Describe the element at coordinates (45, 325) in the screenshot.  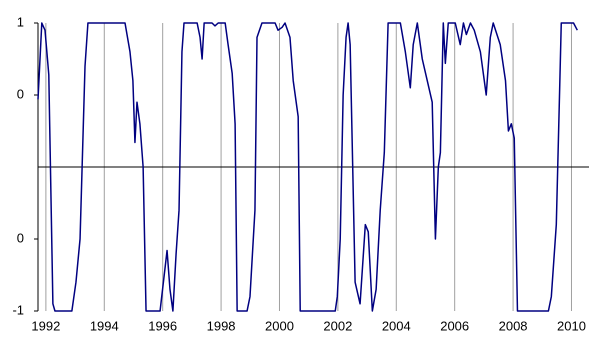
I see `x-tick-label: 1992` at that location.